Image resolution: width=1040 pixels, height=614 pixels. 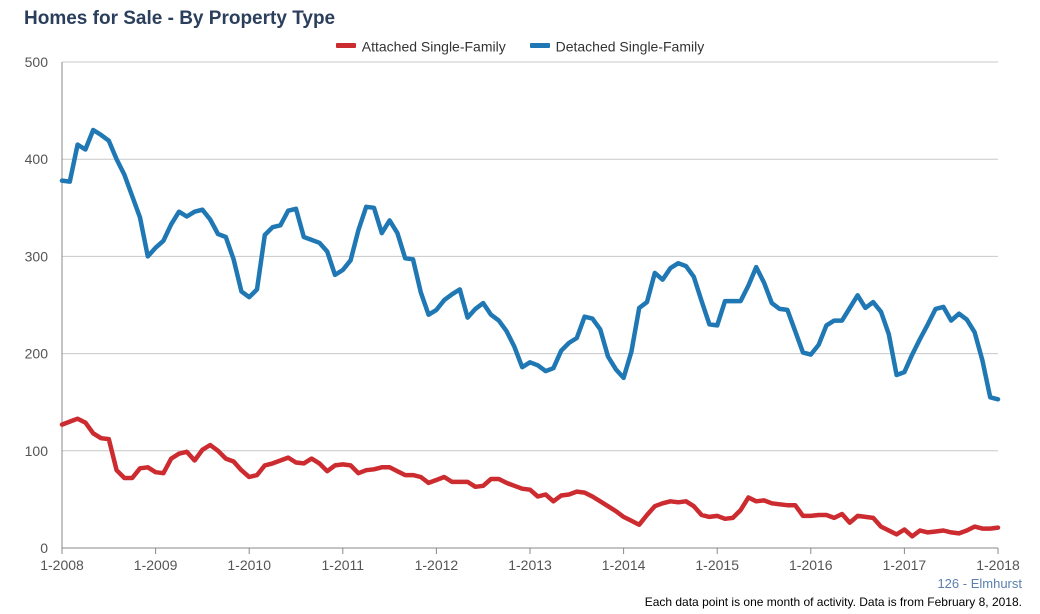 What do you see at coordinates (433, 45) in the screenshot?
I see `legend-label-attached: Attached Single-Family` at bounding box center [433, 45].